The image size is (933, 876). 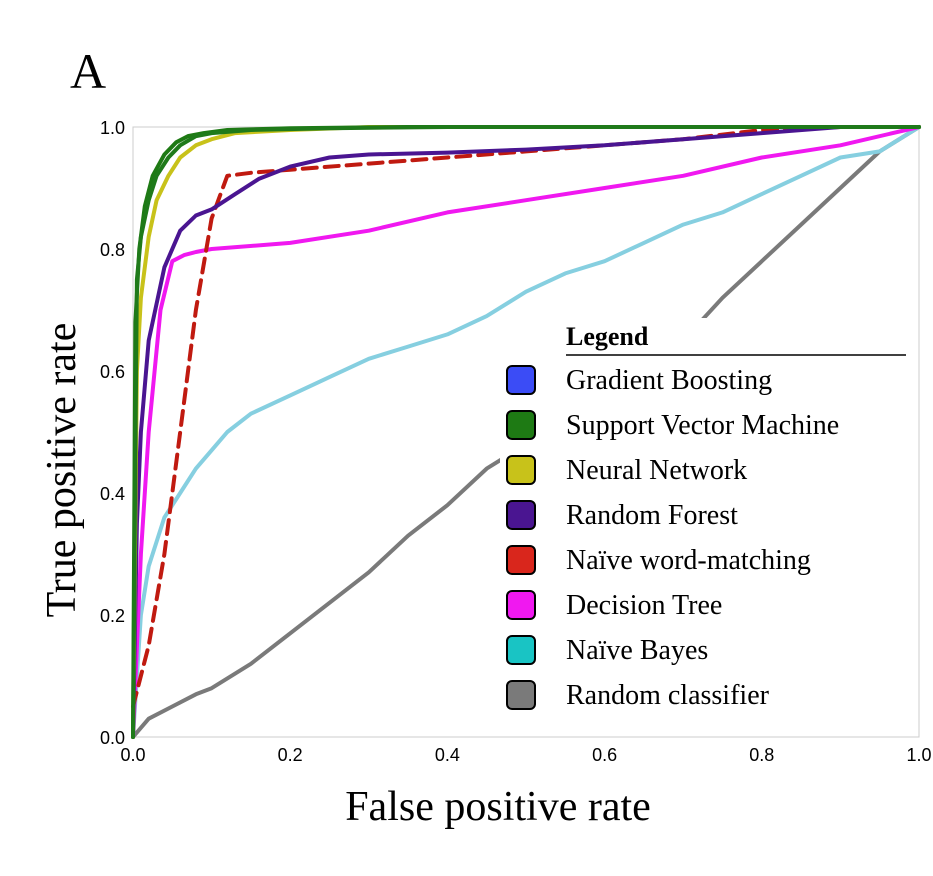 What do you see at coordinates (447, 755) in the screenshot?
I see `x-tick-label: 0.4` at bounding box center [447, 755].